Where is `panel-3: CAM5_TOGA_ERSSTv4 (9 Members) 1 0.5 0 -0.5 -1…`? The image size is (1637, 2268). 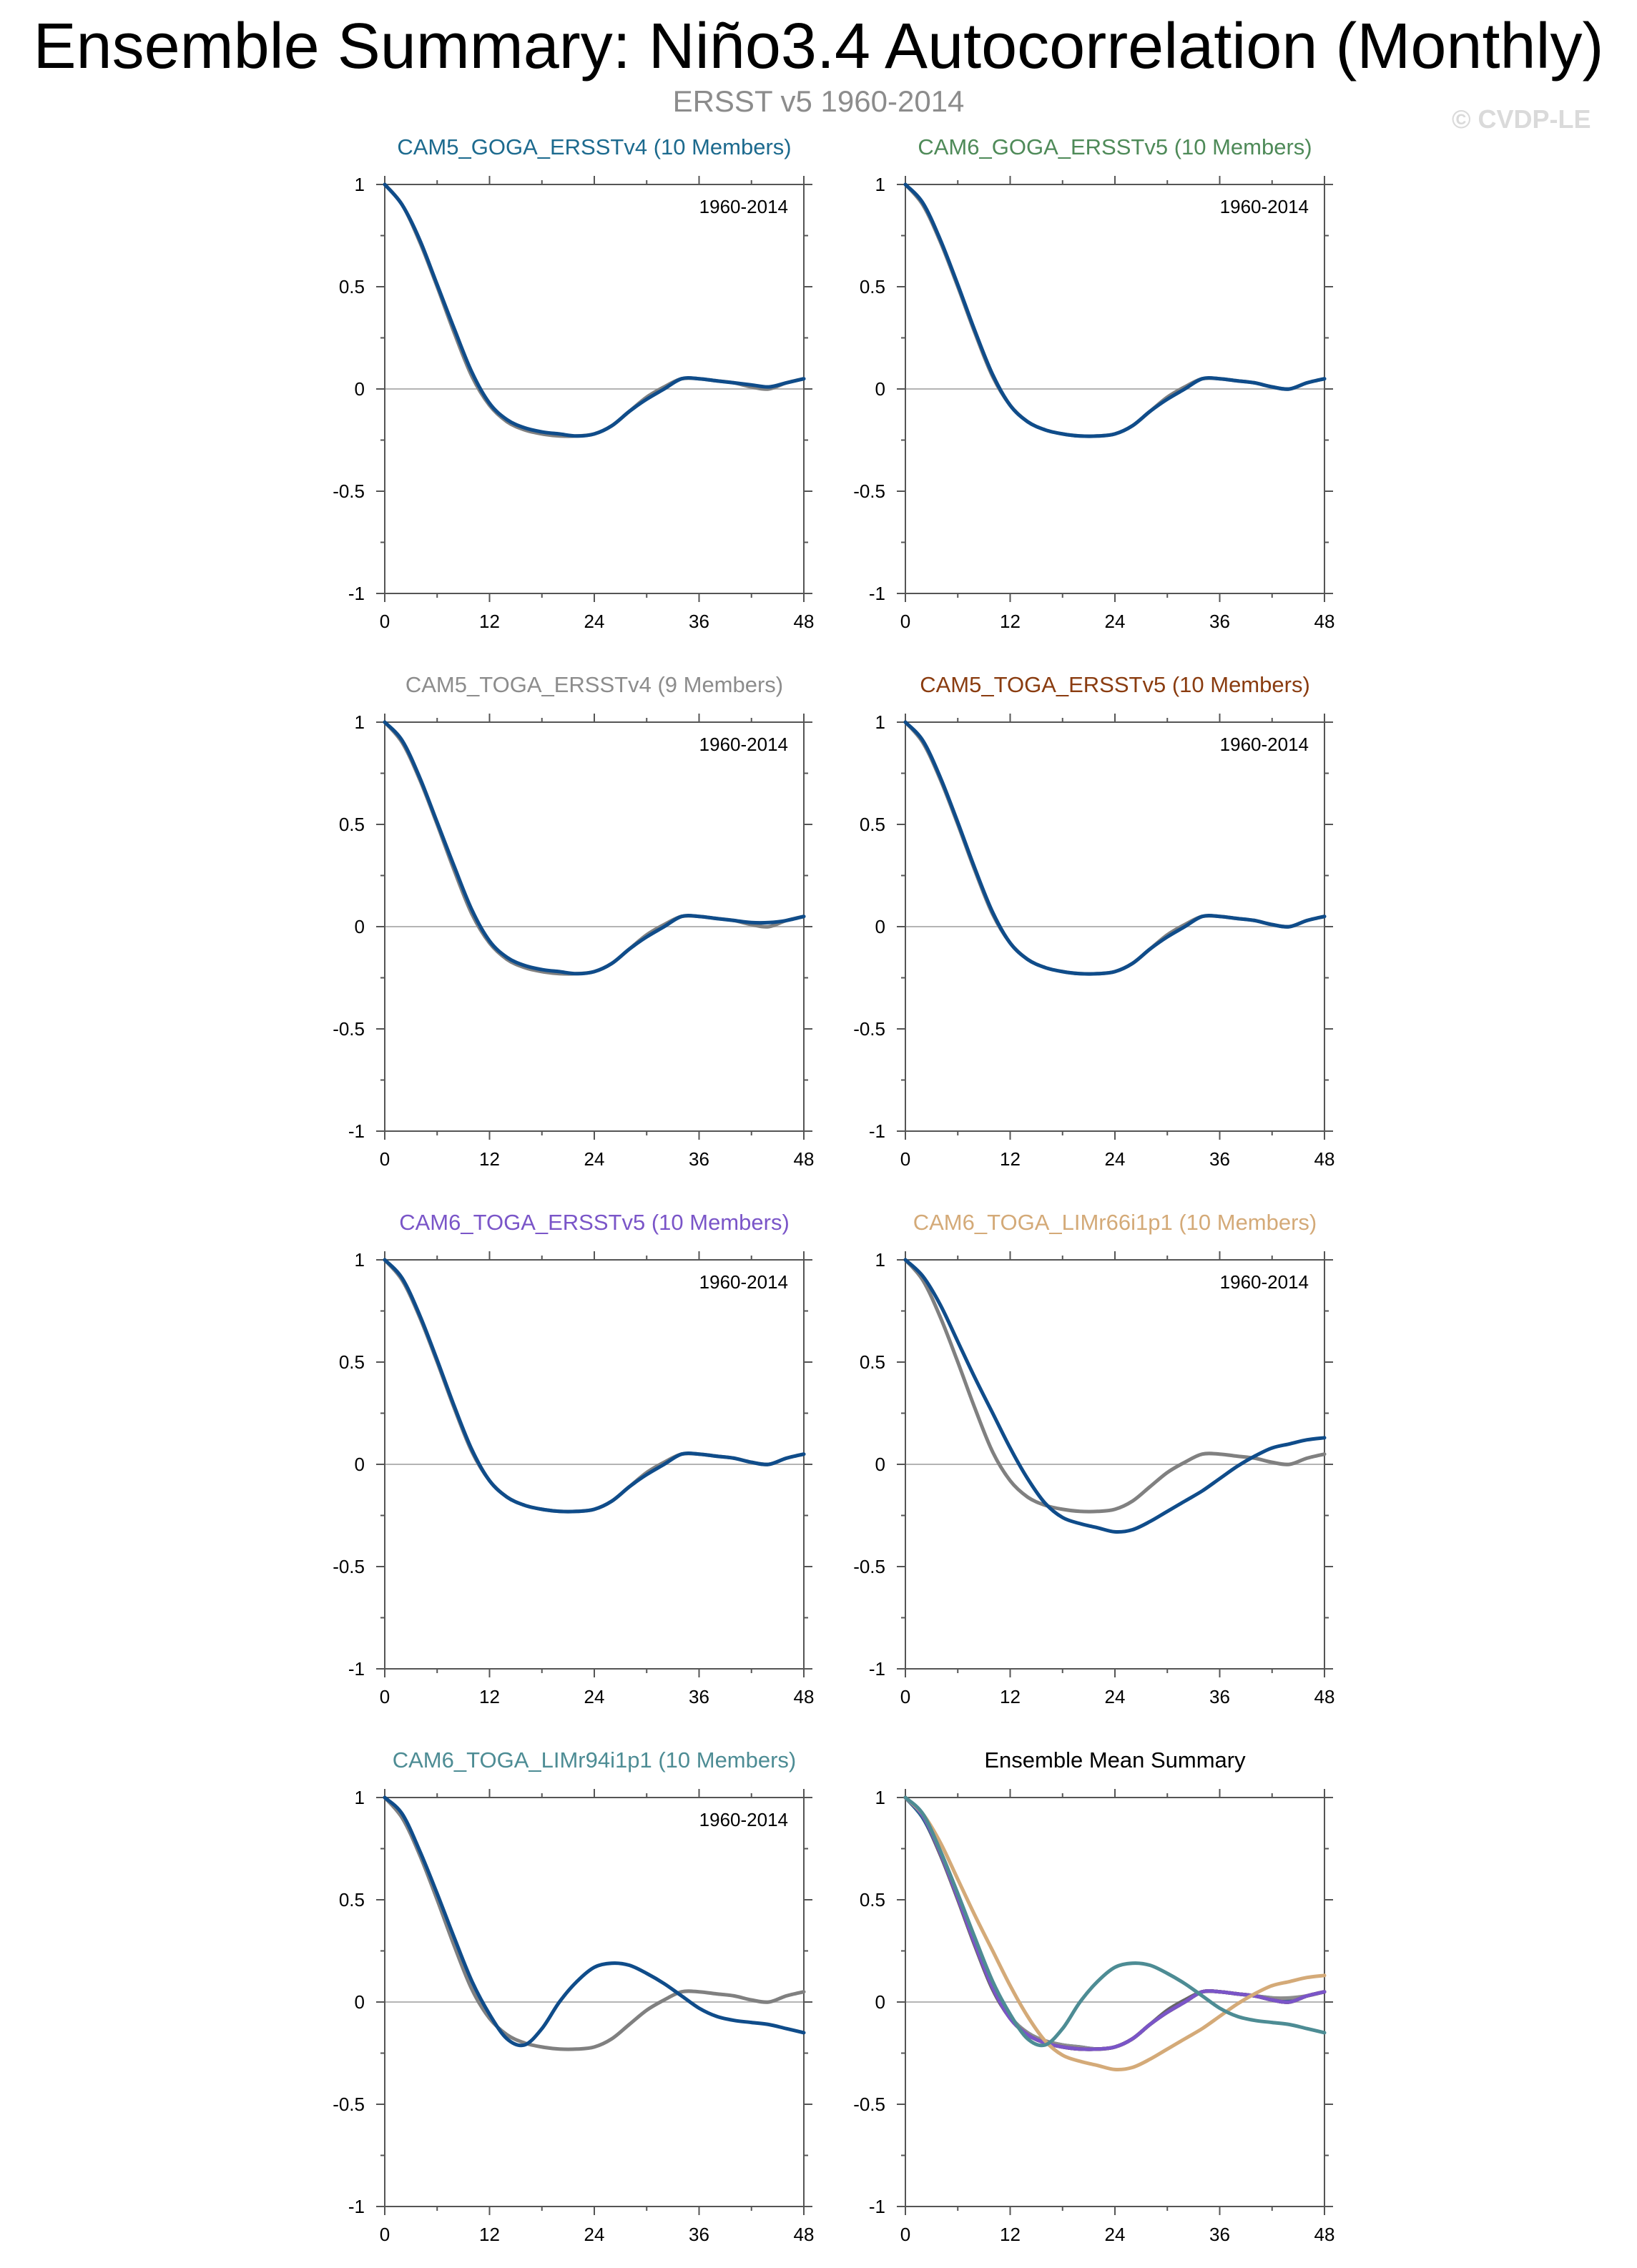
panel-3: CAM5_TOGA_ERSSTv4 (9 Members) 1 0.5 0 -0.5 -1… is located at coordinates (573, 921).